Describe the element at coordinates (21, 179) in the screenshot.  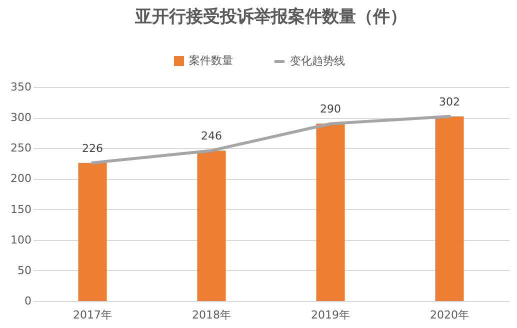
I see `y-tick-label: 200` at that location.